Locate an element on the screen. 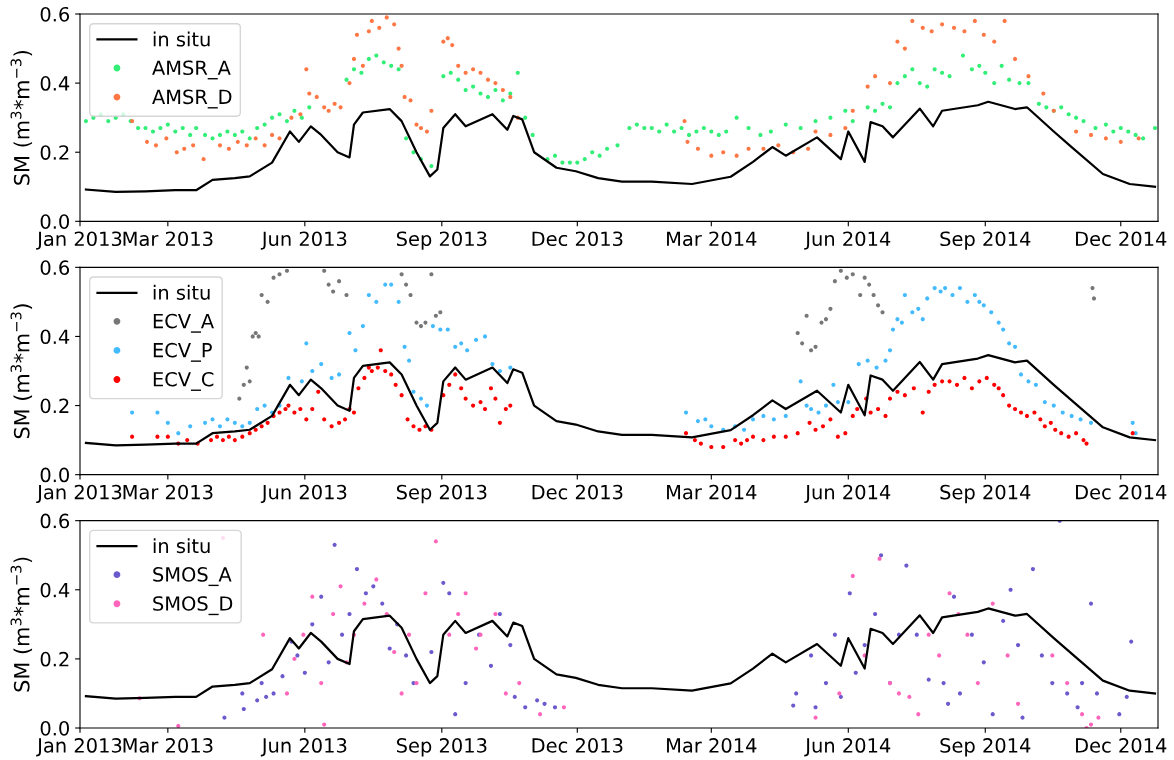 This screenshot has width=1174, height=760. legend-label: AMSR_A is located at coordinates (191, 70).